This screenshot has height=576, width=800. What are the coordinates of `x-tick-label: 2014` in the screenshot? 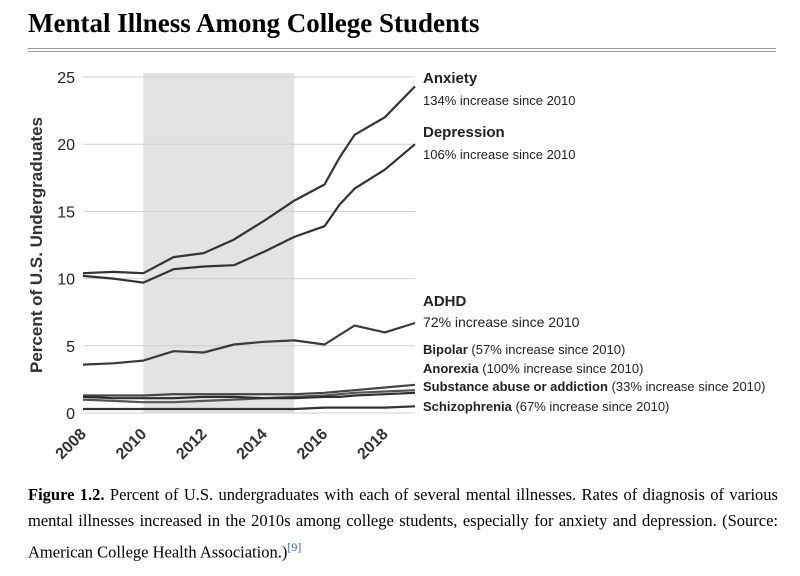 It's located at (252, 444).